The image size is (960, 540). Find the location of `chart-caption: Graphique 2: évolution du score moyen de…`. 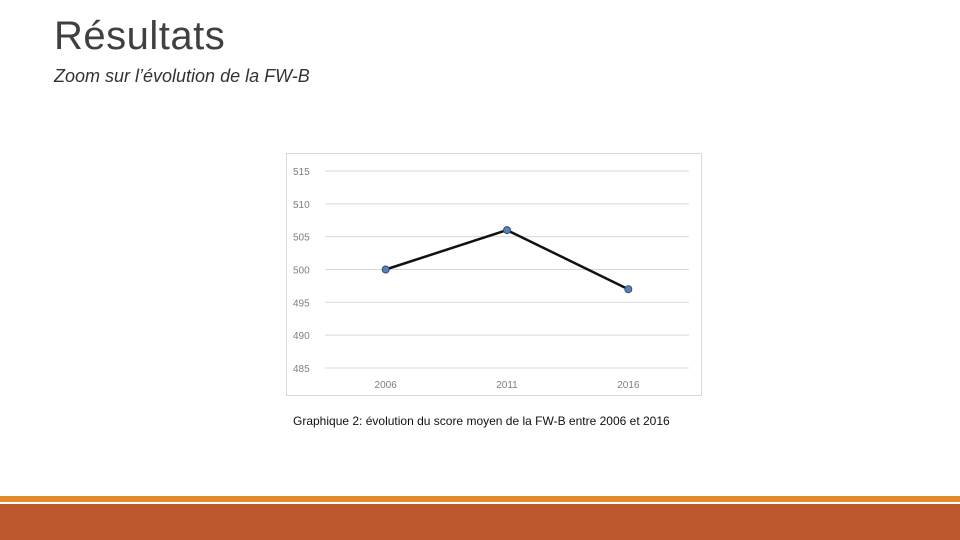

chart-caption: Graphique 2: évolution du score moyen de… is located at coordinates (481, 421).